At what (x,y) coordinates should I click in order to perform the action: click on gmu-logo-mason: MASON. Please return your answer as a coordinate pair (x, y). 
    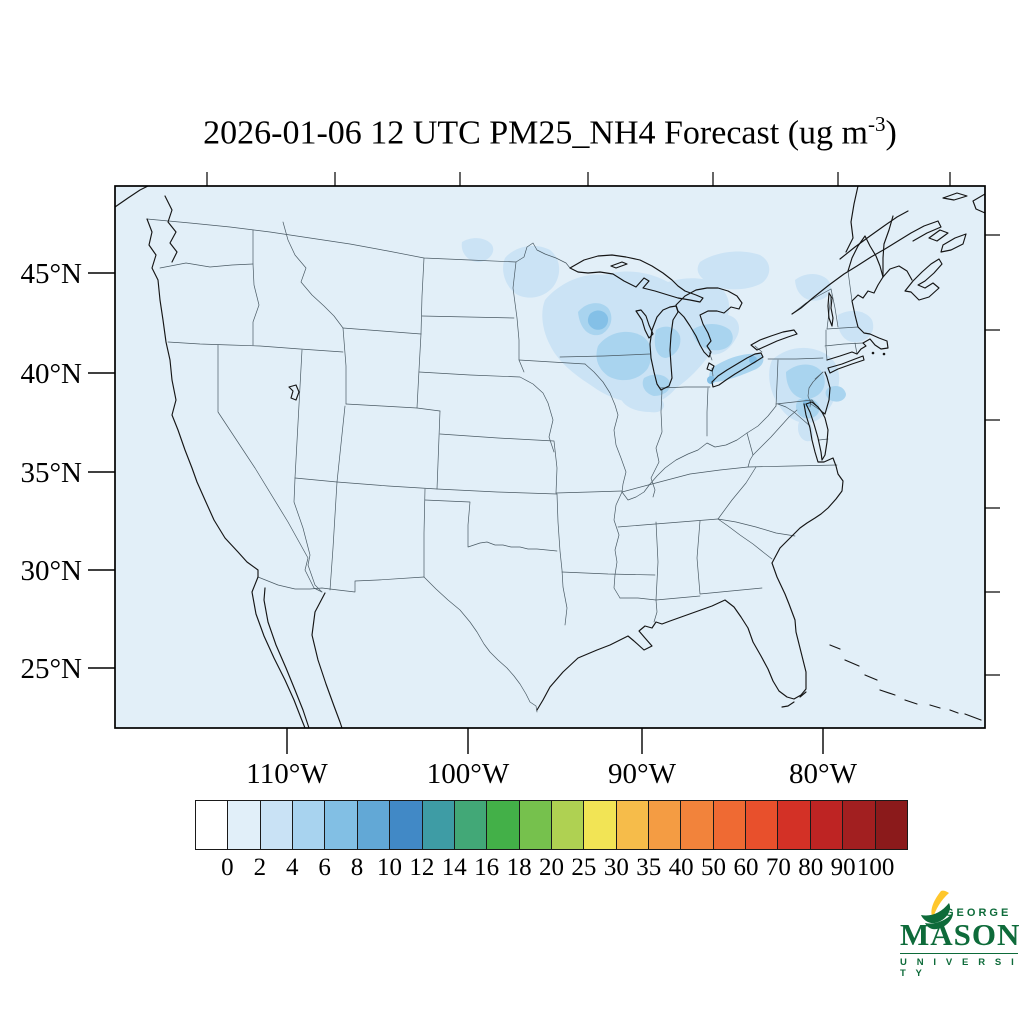
    Looking at the image, I should click on (960, 934).